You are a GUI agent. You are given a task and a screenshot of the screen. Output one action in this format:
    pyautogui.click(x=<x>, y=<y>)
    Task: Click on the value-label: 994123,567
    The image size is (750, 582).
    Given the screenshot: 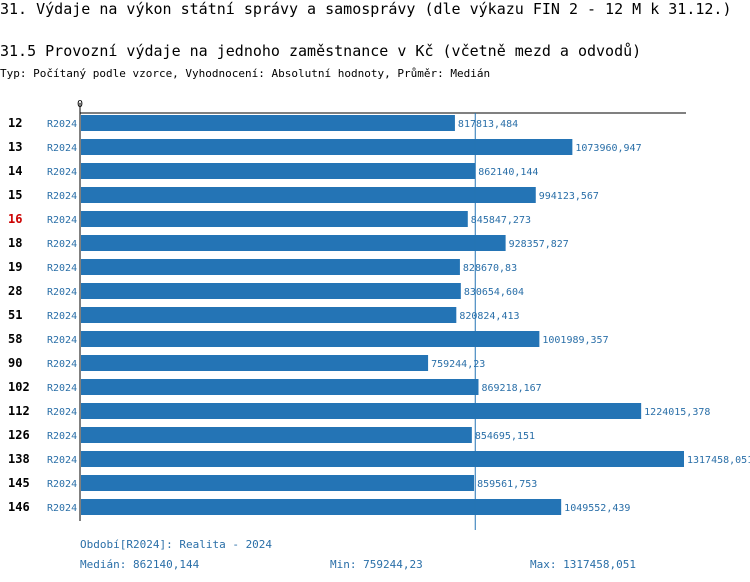 What is the action you would take?
    pyautogui.click(x=569, y=196)
    